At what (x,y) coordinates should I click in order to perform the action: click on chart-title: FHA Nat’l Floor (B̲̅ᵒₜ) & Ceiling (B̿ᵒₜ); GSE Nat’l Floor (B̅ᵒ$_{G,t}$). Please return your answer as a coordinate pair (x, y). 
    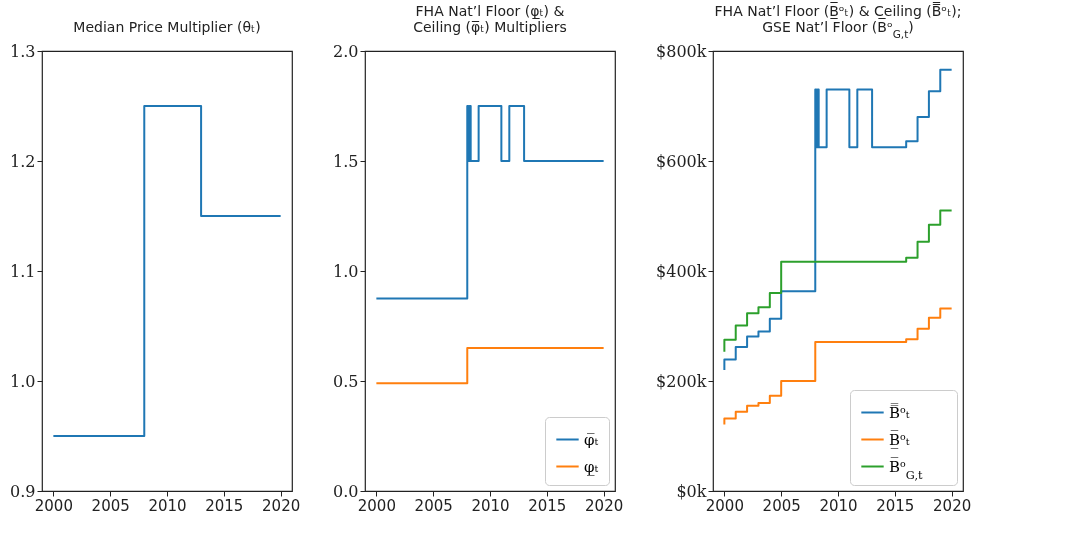
    Looking at the image, I should click on (838, 21).